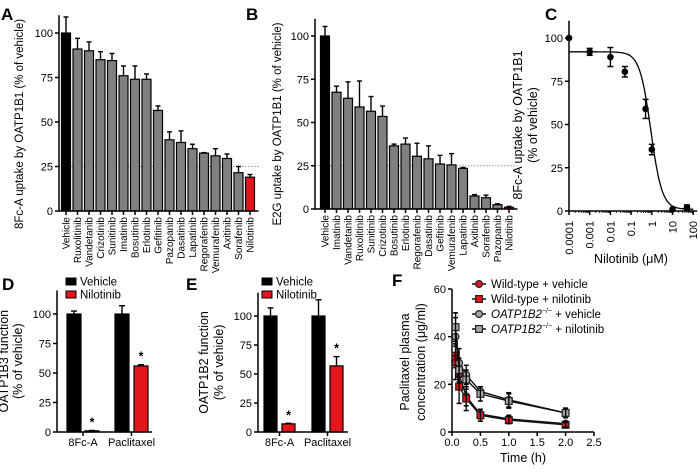 This screenshot has height=475, width=700. Describe the element at coordinates (204, 362) in the screenshot. I see `y-axis-title: OATP1B2 function` at that location.